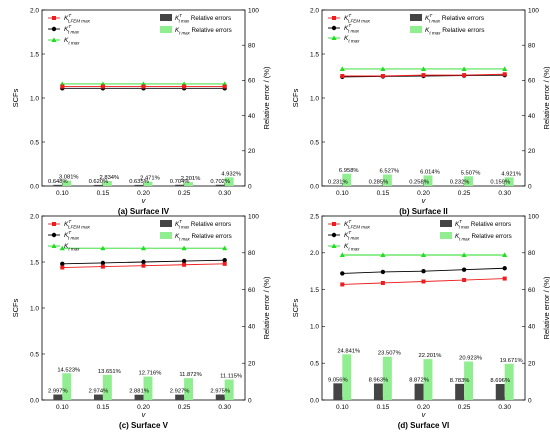 The height and width of the screenshot is (437, 550). Describe the element at coordinates (464, 407) in the screenshot. I see `x-tick-label: 0.25` at that location.